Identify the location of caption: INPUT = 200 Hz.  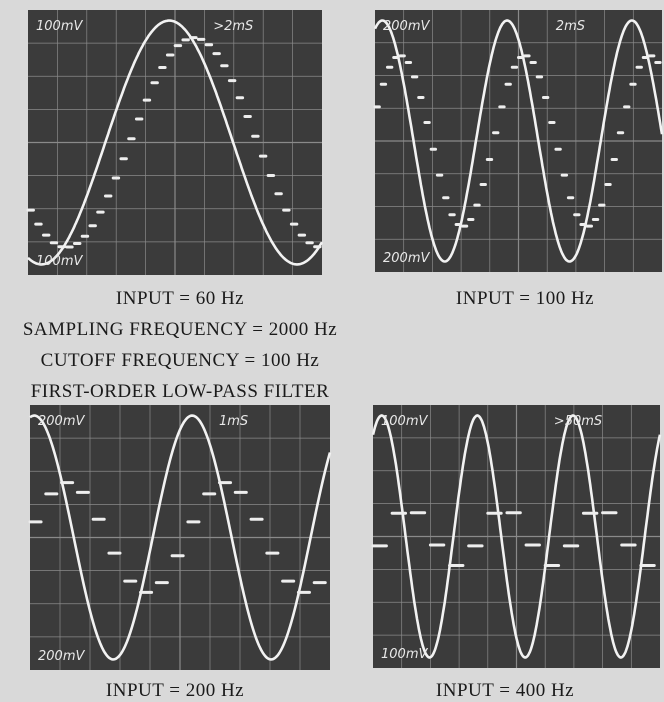
(175, 690).